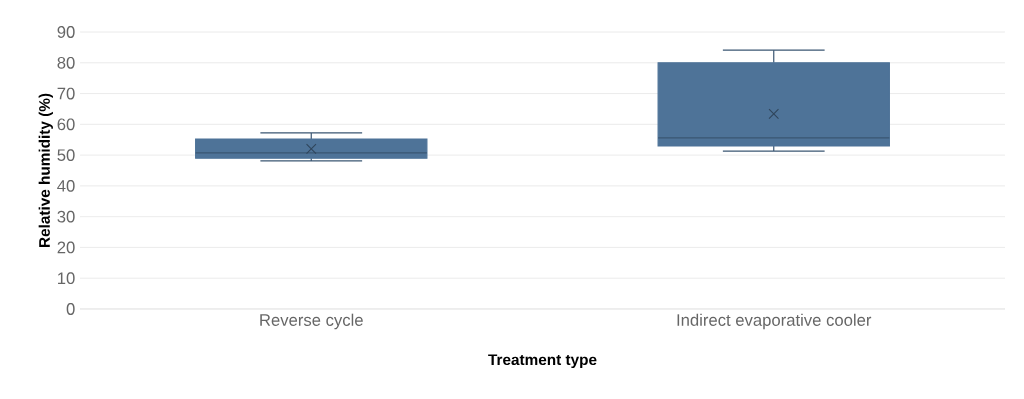  What do you see at coordinates (66, 278) in the screenshot?
I see `y-tick-label: 10` at bounding box center [66, 278].